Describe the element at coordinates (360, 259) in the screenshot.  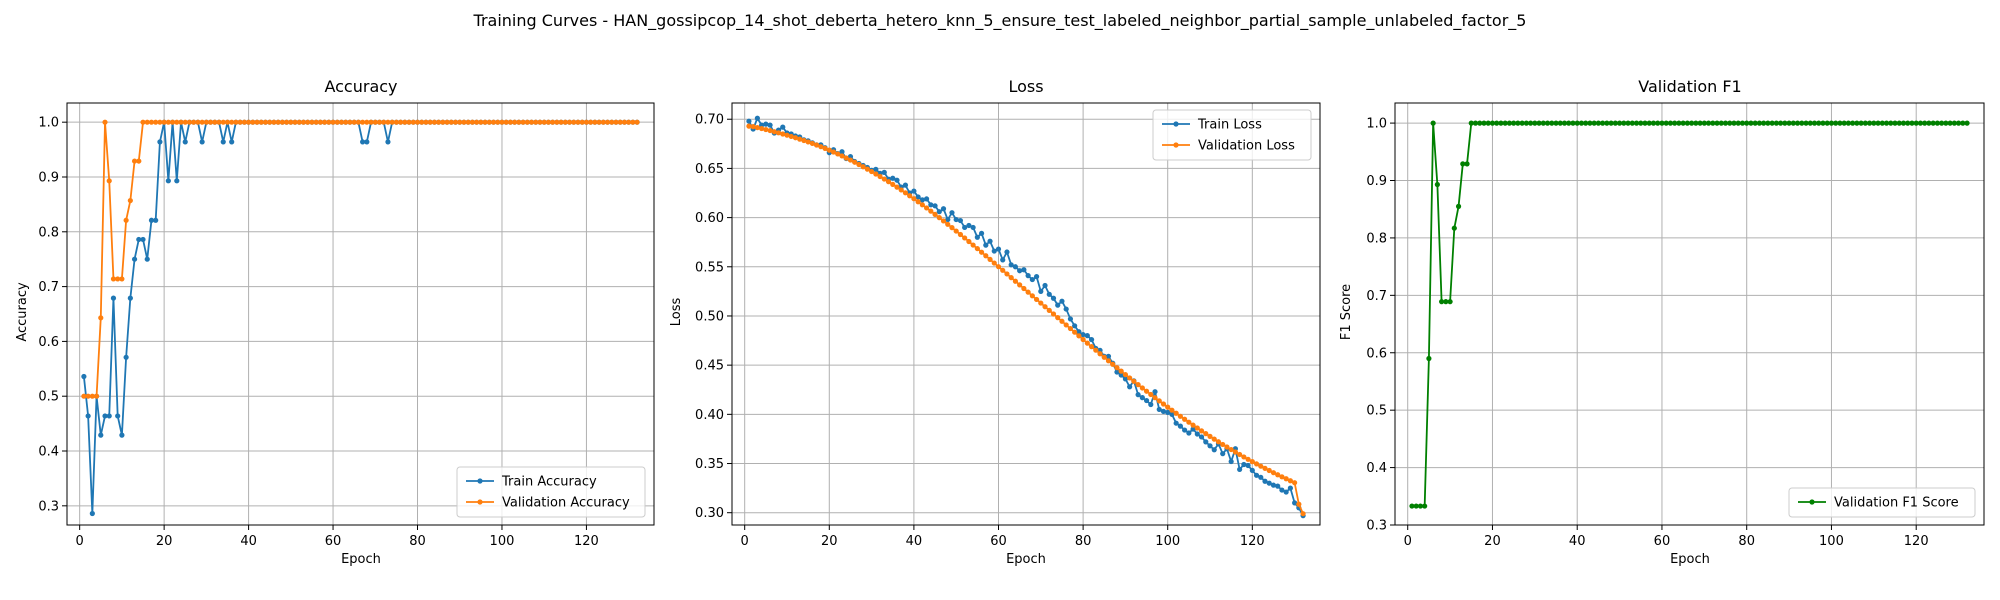
I see `validation-accuracy-series` at that location.